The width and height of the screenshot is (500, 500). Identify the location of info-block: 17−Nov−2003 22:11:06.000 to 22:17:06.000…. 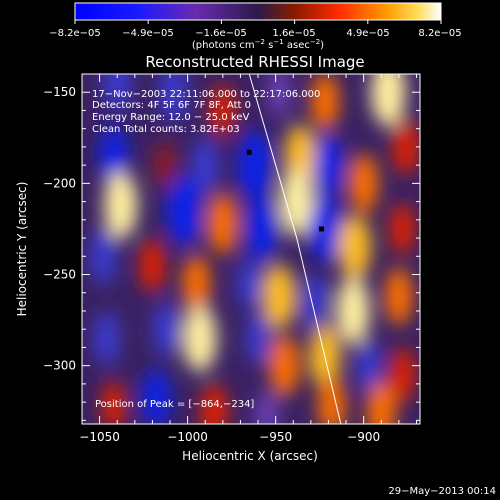
(206, 112).